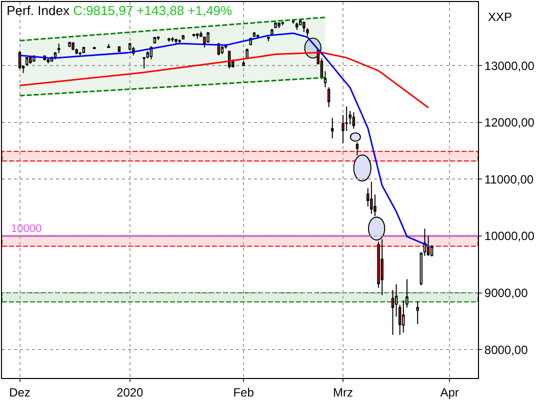 This screenshot has height=400, width=550. What do you see at coordinates (130, 392) in the screenshot?
I see `x-tick-label: 2020` at bounding box center [130, 392].